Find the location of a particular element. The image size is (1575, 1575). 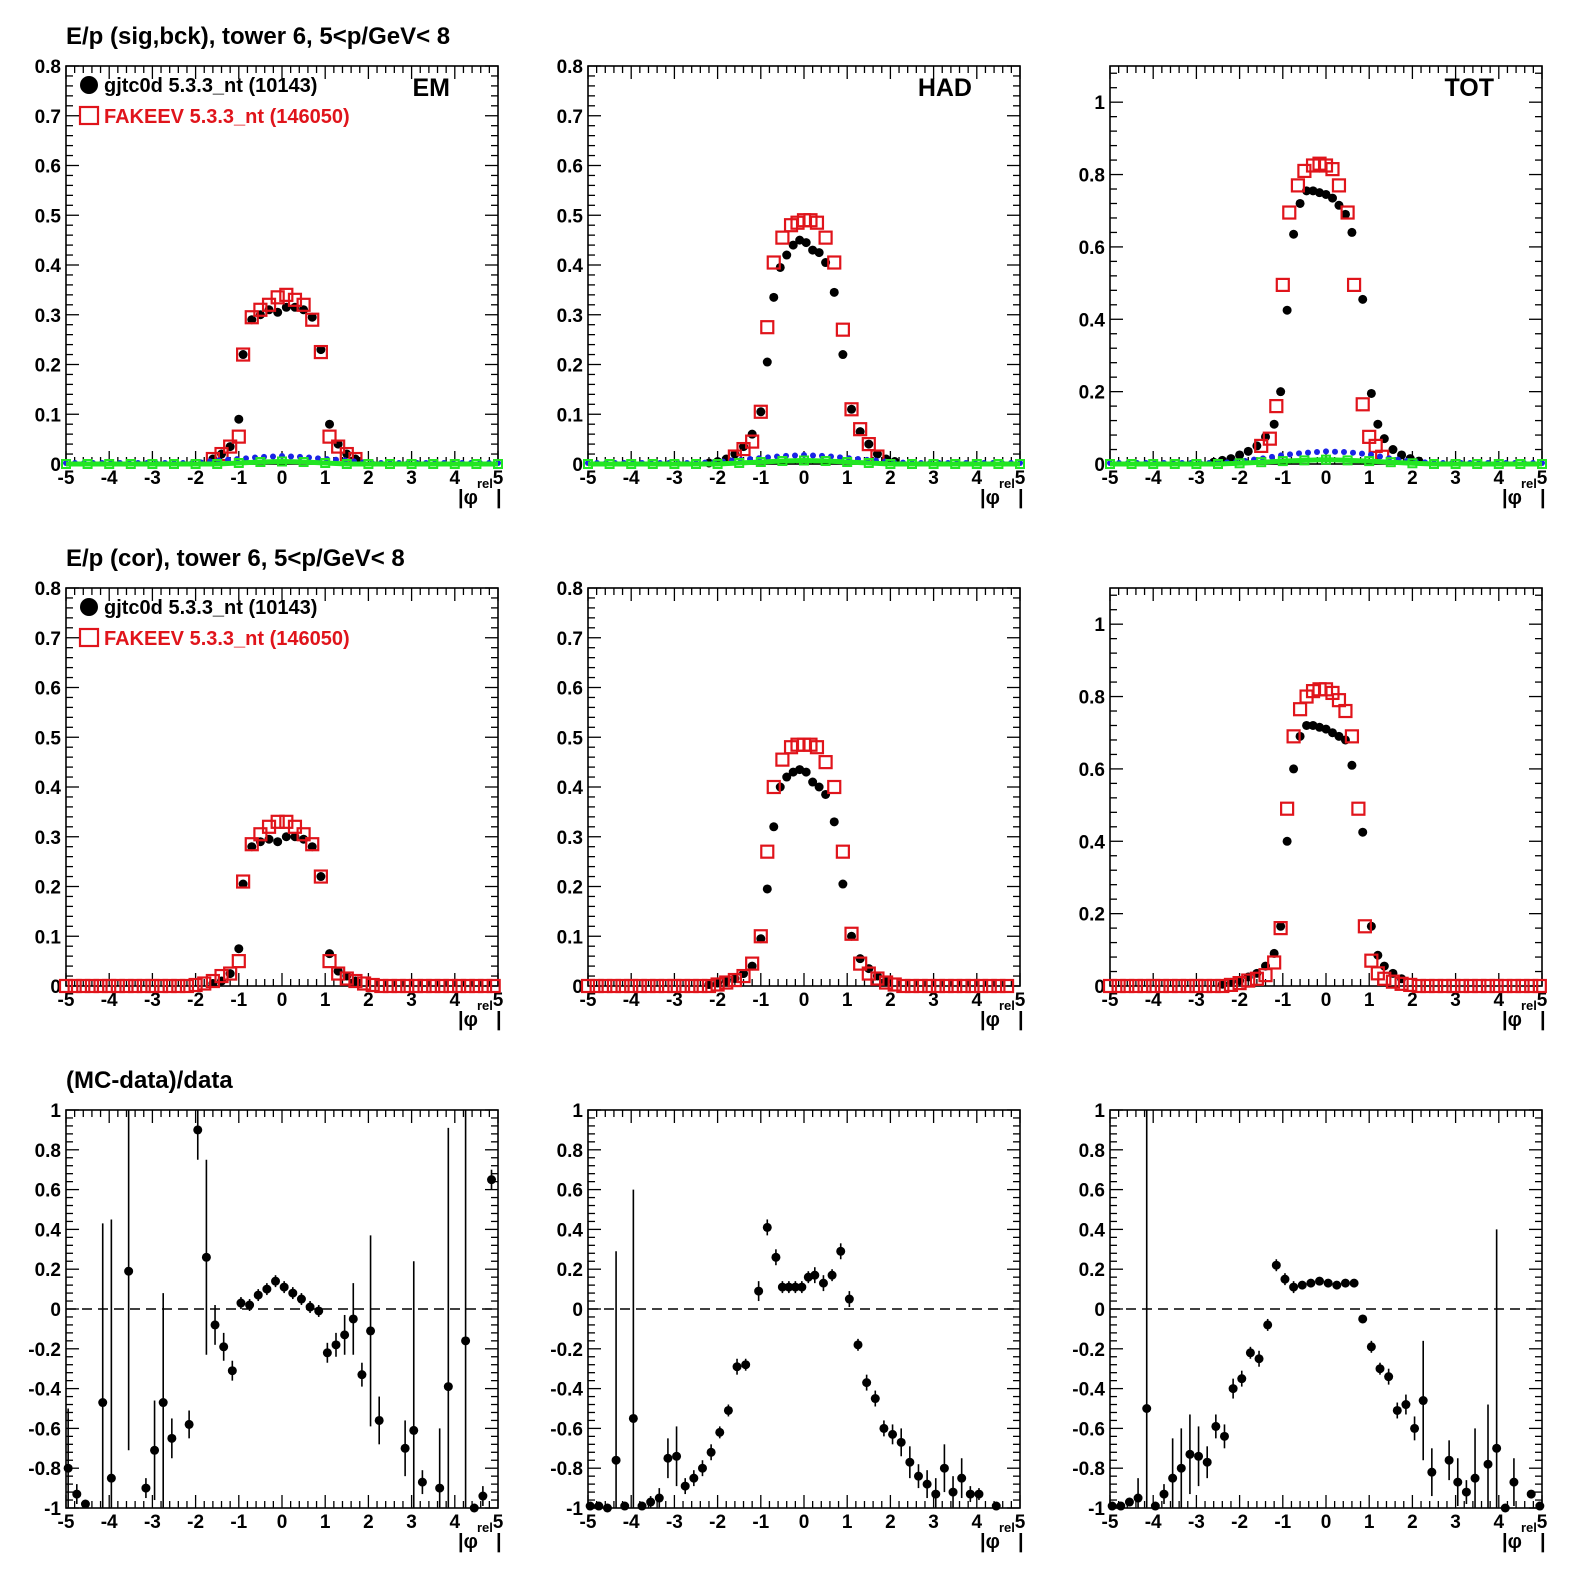

series-green-bck is located at coordinates (282, 462).